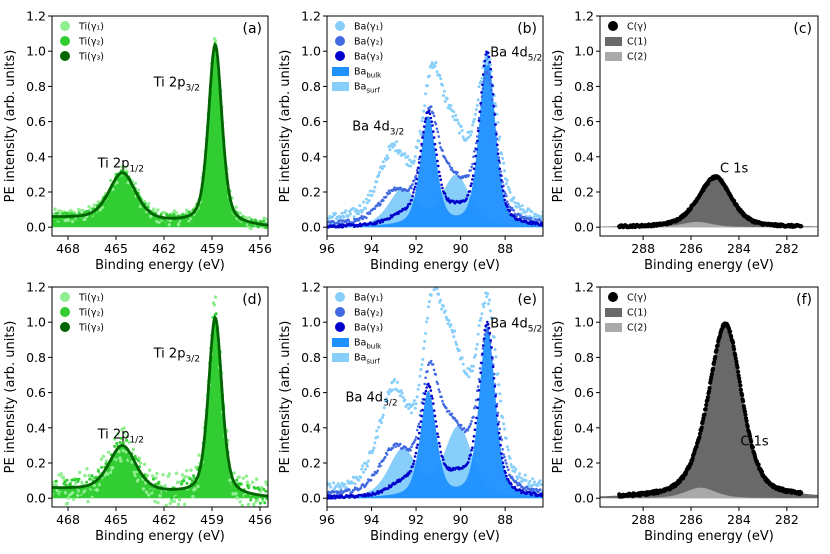 The image size is (830, 554). What do you see at coordinates (709, 536) in the screenshot?
I see `x-axis-label: Binding energy (eV)` at bounding box center [709, 536].